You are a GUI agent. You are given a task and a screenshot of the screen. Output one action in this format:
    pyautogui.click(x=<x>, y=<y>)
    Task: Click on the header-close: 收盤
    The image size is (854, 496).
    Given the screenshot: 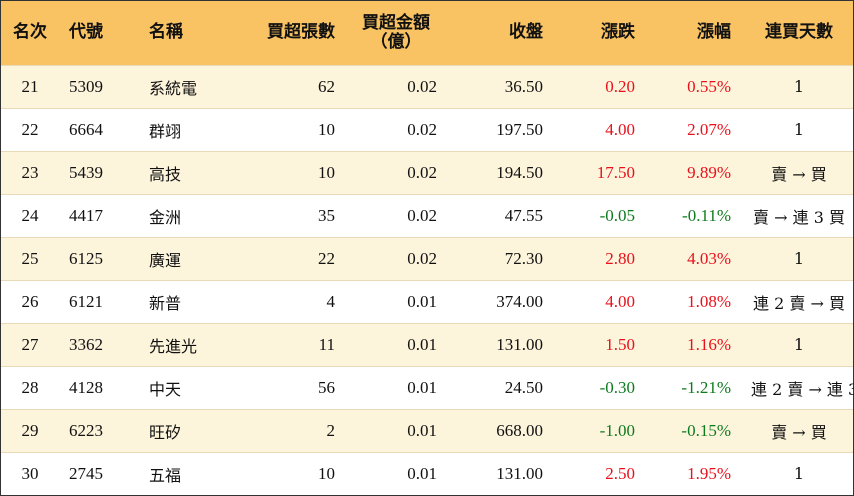 What is the action you would take?
    pyautogui.click(x=526, y=32)
    